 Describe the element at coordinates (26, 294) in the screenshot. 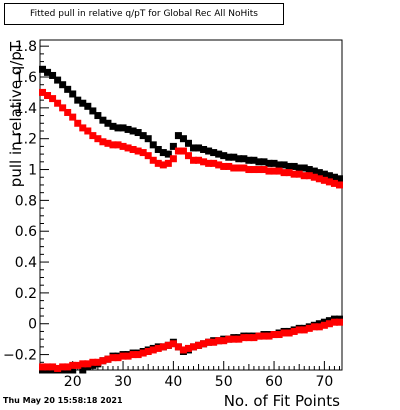

I see `y-tick-label: 0.2` at that location.